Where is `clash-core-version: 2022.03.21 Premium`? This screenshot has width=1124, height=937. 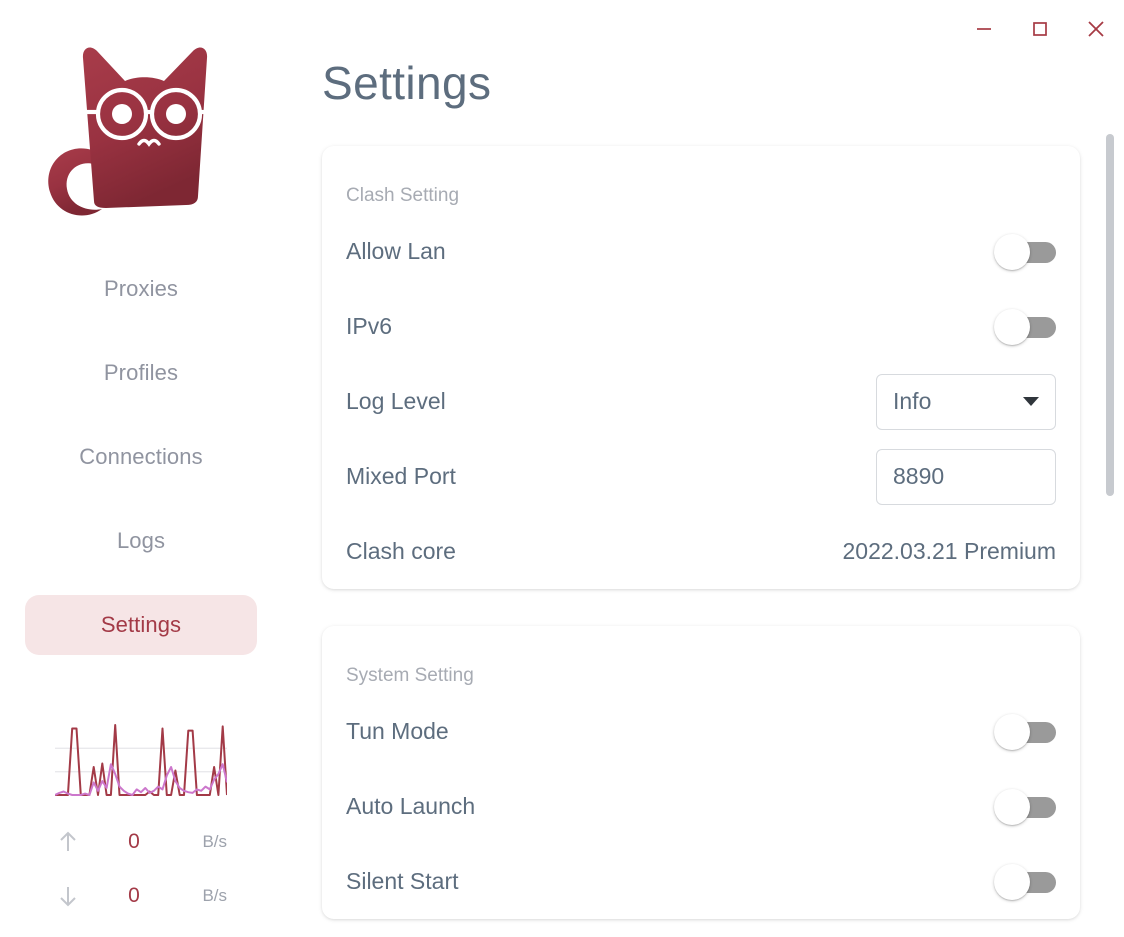 clash-core-version: 2022.03.21 Premium is located at coordinates (949, 551).